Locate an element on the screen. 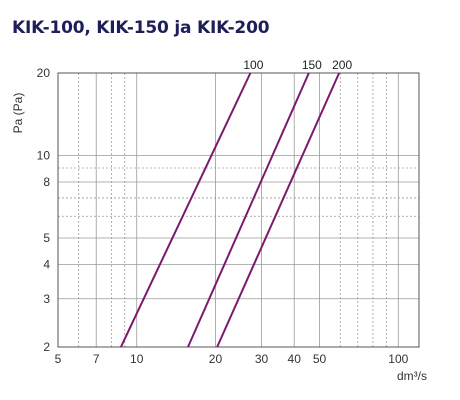 The width and height of the screenshot is (460, 400). x-tick-labels: 5 7 10 20 30 40 50 100 is located at coordinates (232, 359).